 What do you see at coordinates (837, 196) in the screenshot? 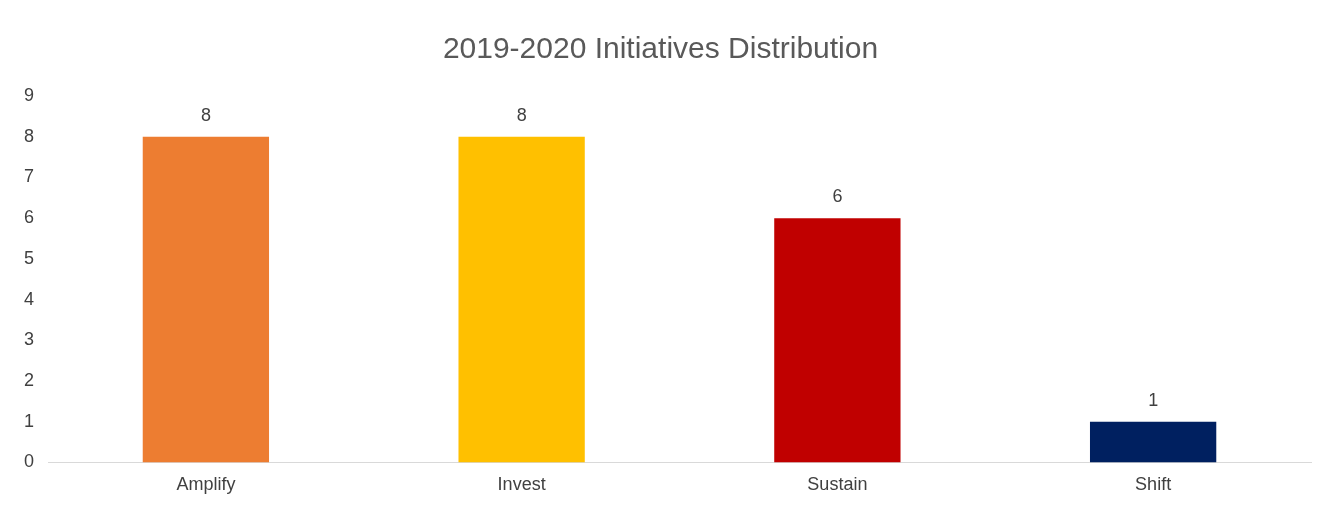
I see `data-label: 6` at bounding box center [837, 196].